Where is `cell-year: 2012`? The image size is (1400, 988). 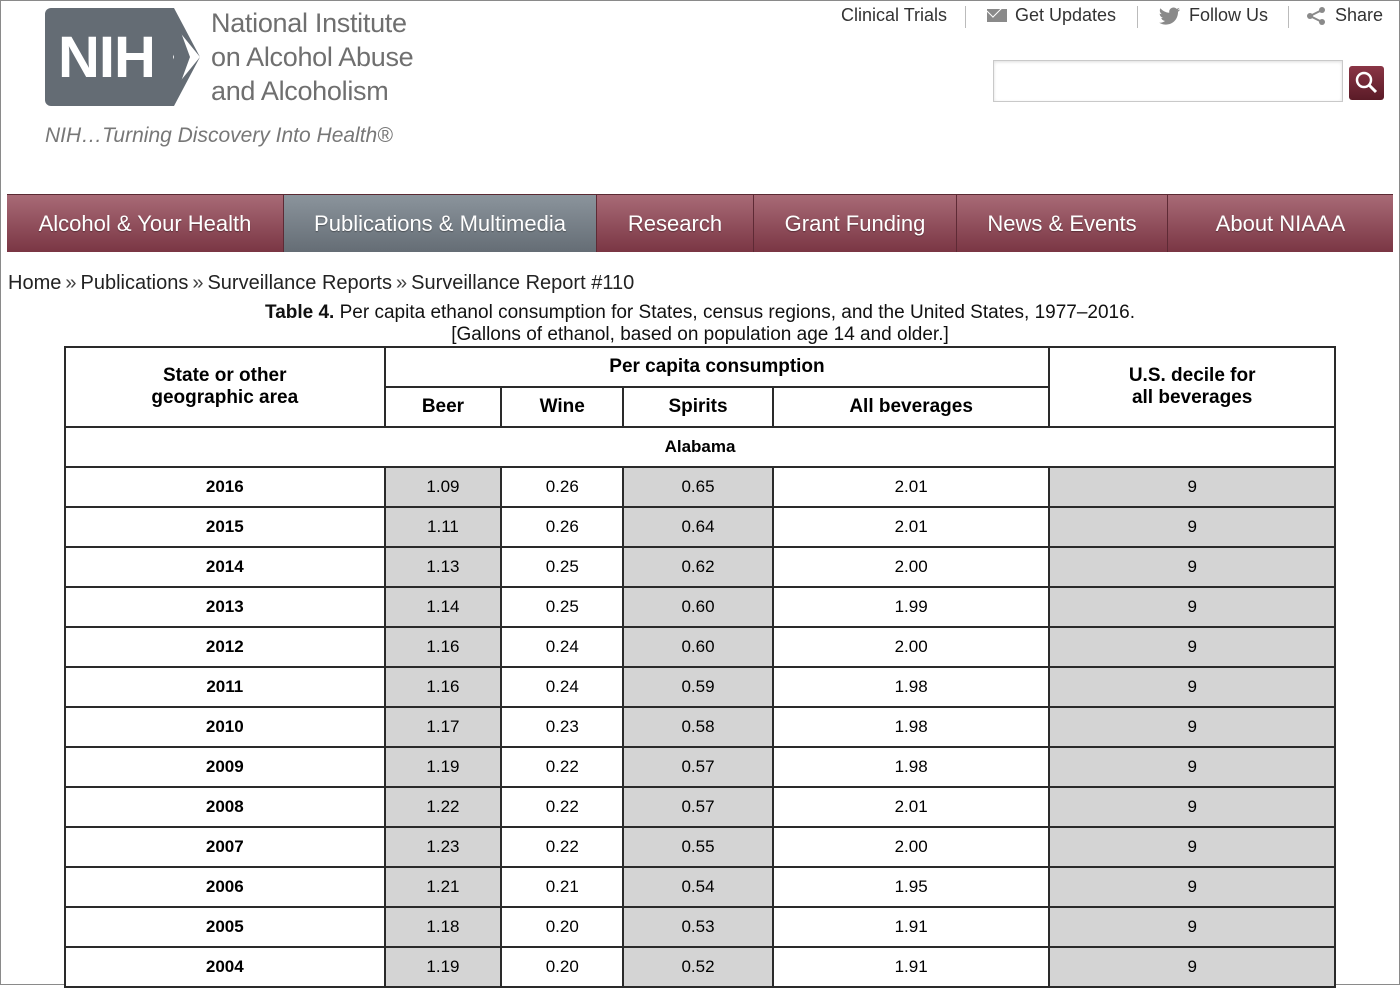
cell-year: 2012 is located at coordinates (225, 647).